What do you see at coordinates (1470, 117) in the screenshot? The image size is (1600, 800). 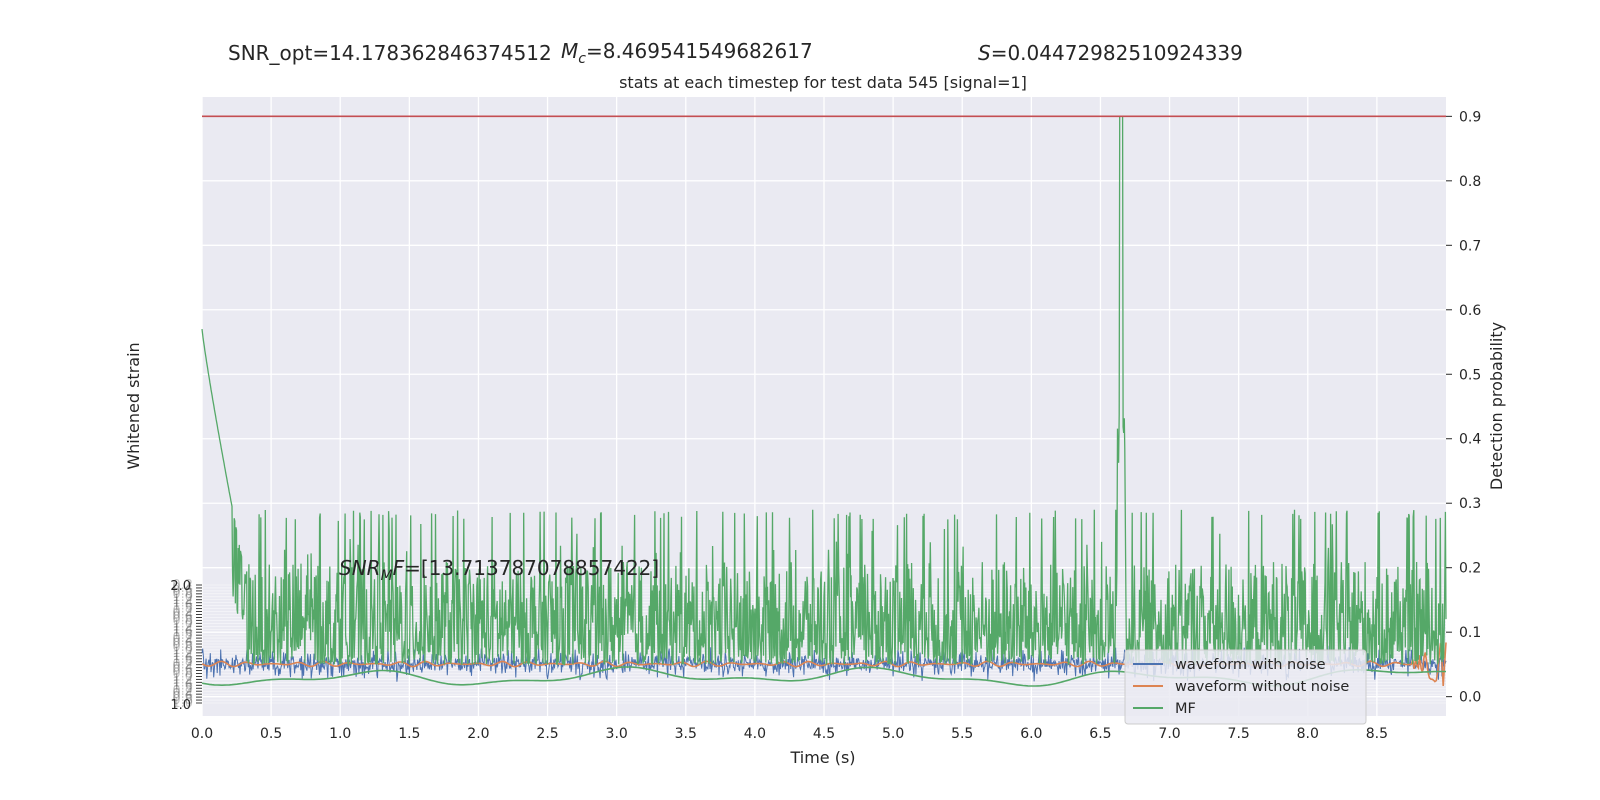 I see `y-tick-label-right: 0.9` at bounding box center [1470, 117].